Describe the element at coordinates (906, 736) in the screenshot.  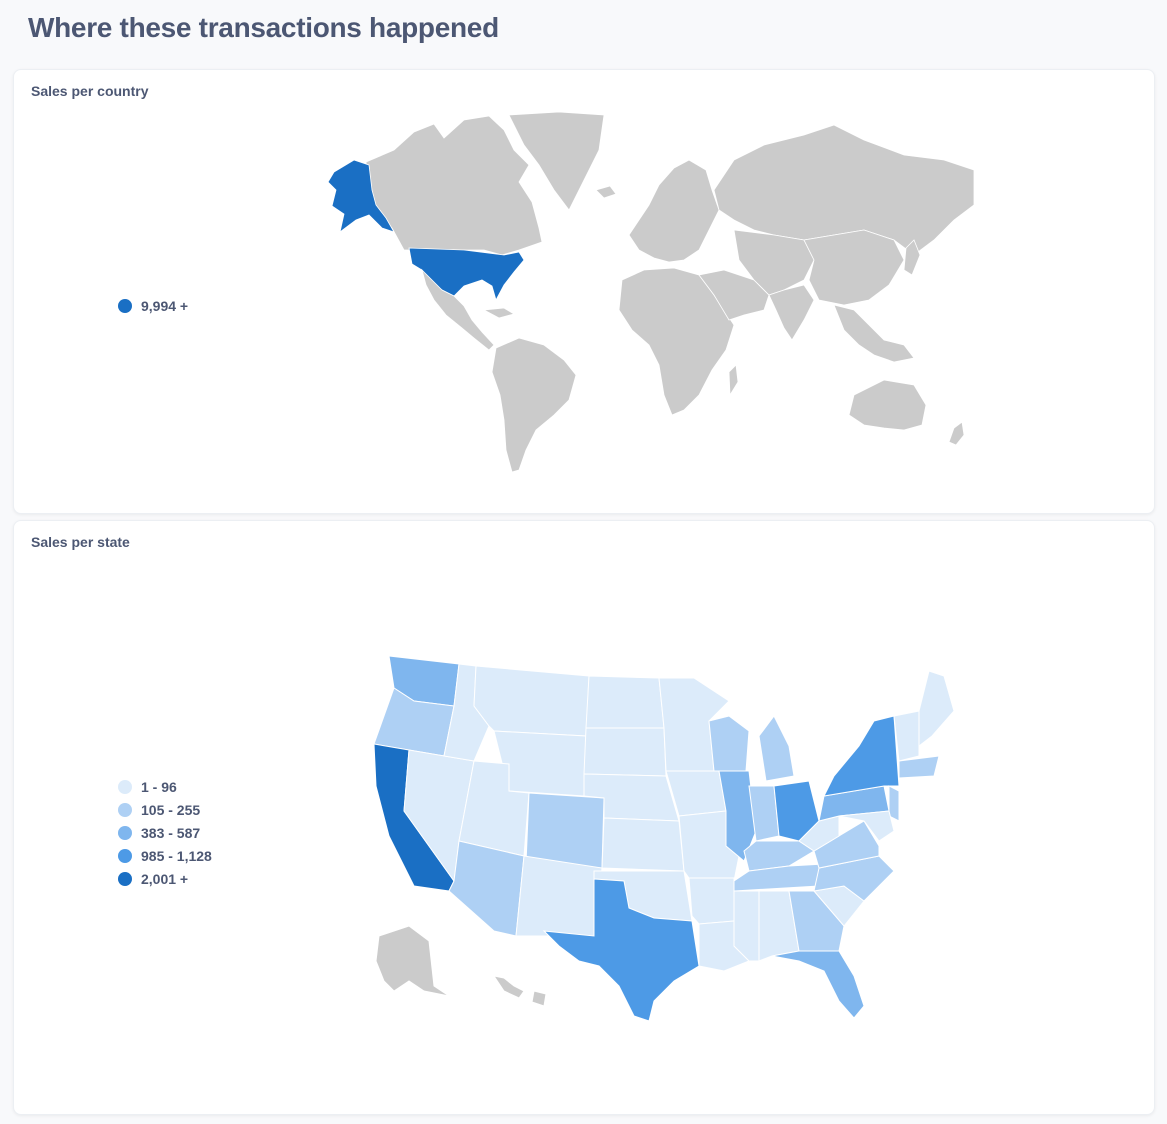
I see `state-vermont-nh` at that location.